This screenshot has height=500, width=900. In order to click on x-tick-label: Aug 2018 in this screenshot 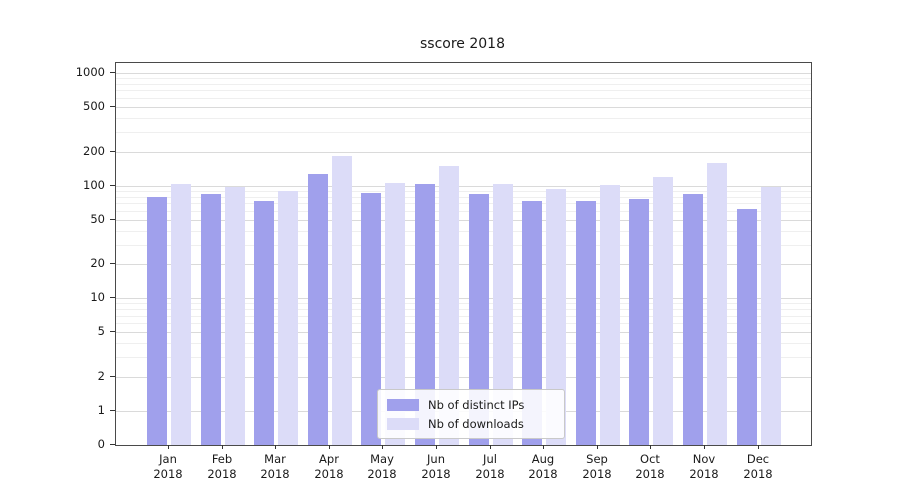, I will do `click(543, 467)`.